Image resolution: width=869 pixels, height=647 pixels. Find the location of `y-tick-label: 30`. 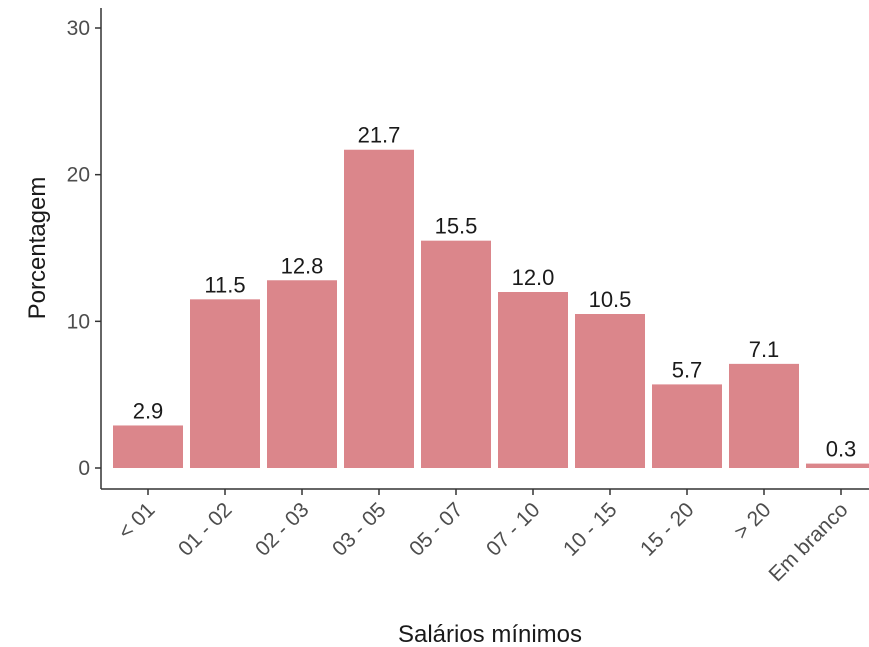

y-tick-label: 30 is located at coordinates (78, 28).